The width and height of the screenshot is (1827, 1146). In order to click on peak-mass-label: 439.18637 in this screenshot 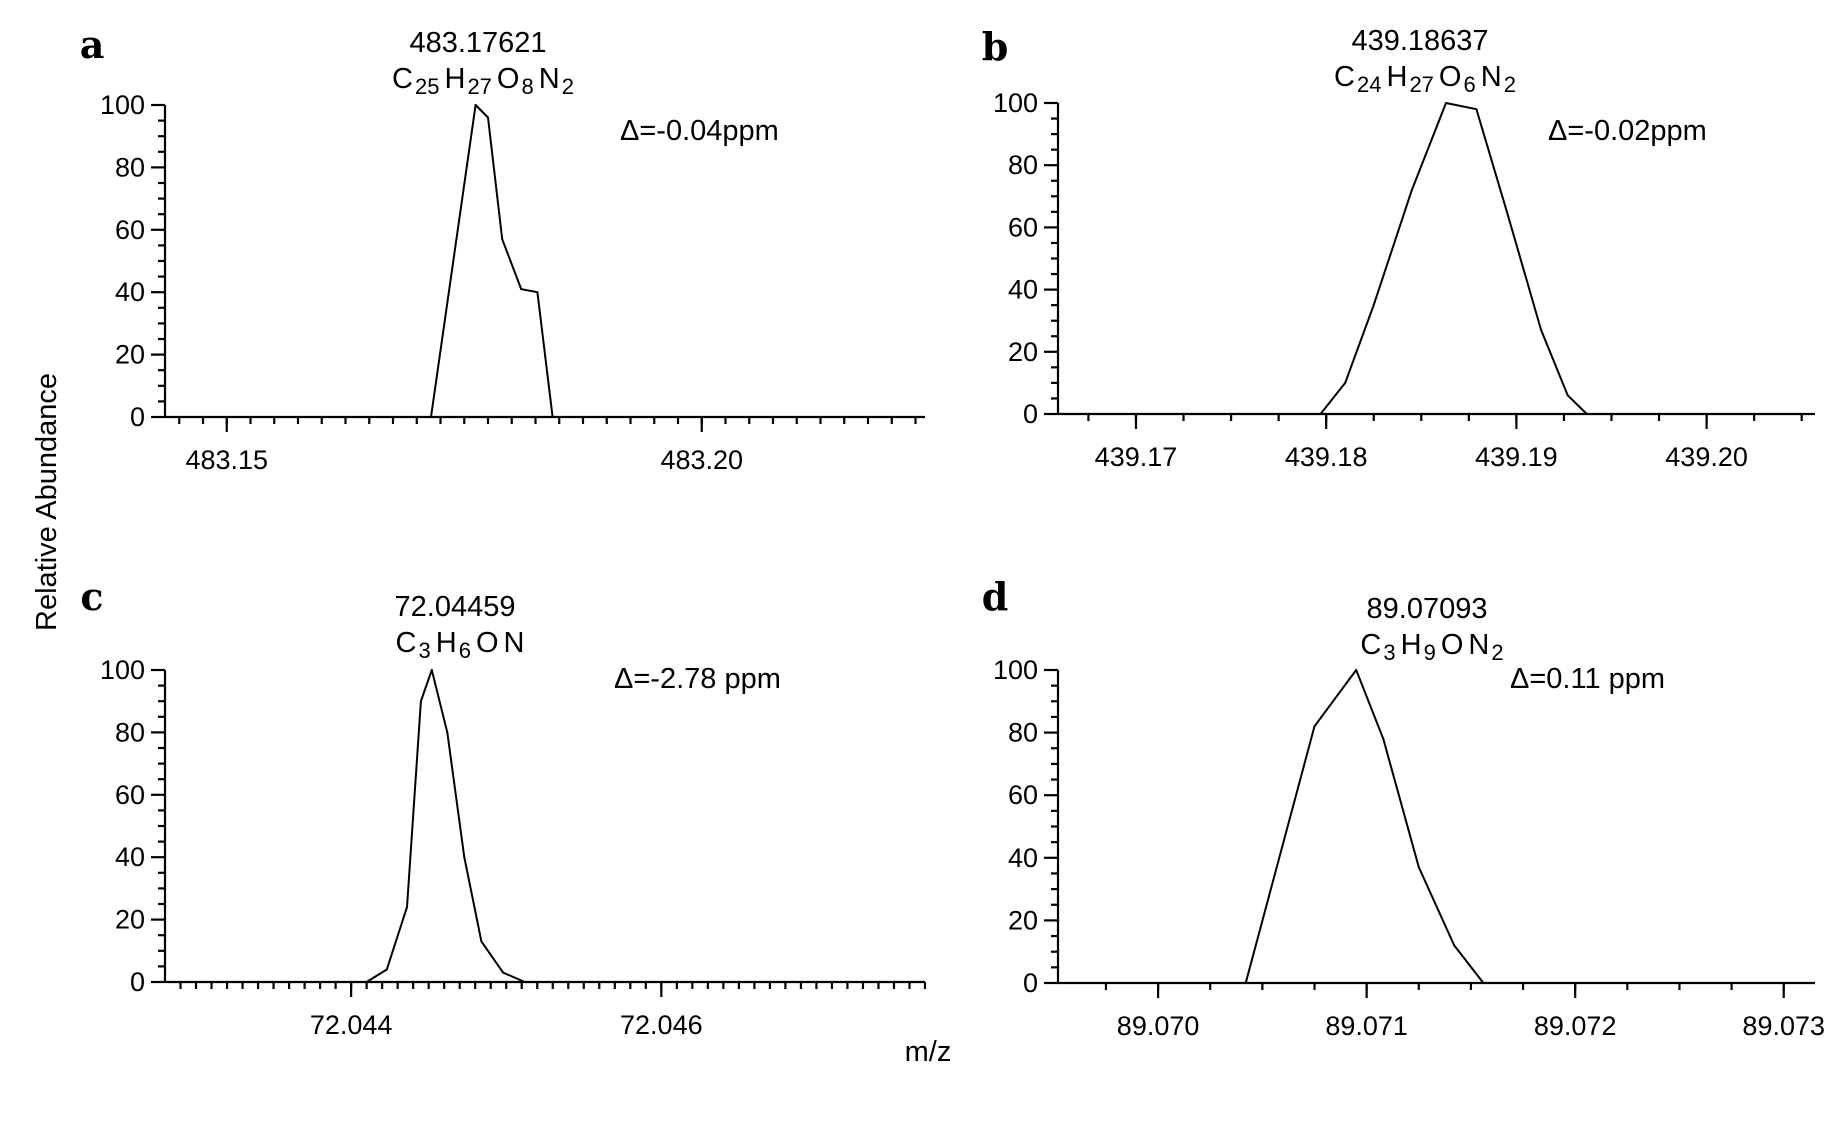, I will do `click(1419, 41)`.